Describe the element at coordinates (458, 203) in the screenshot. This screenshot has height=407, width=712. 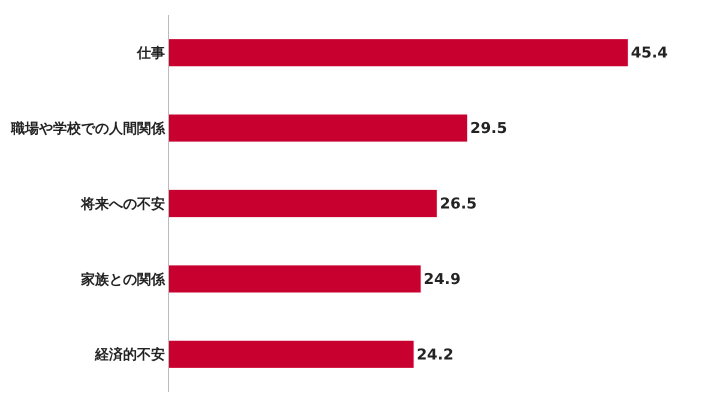
I see `data-label: 26.5` at that location.